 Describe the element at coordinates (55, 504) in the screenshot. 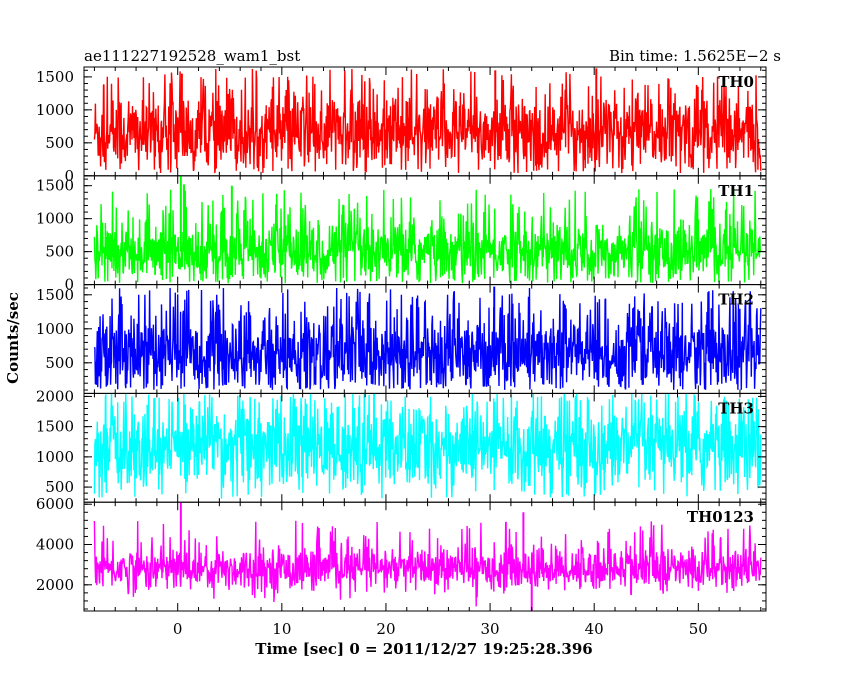

I see `y-tick-label: 6000` at that location.